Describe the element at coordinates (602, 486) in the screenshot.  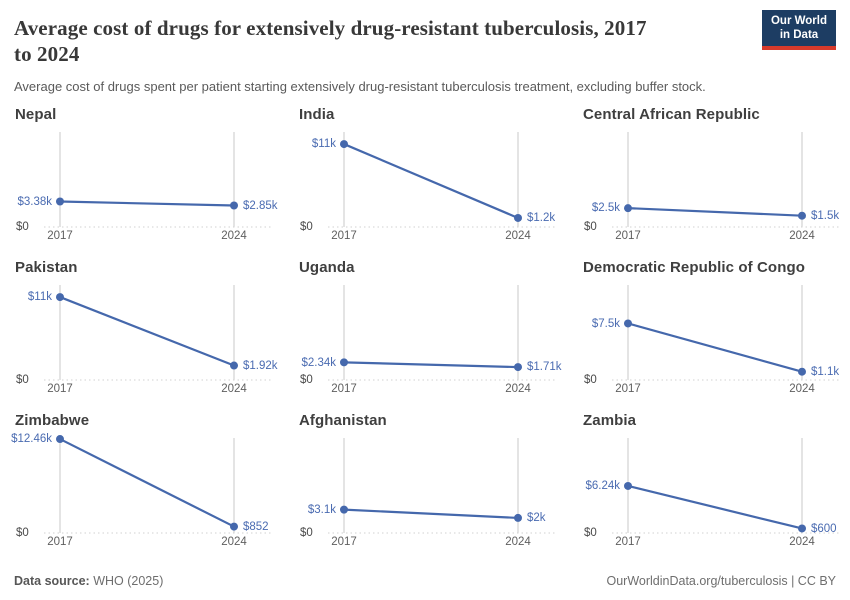
I see `value-label-2017: $6.24k` at that location.